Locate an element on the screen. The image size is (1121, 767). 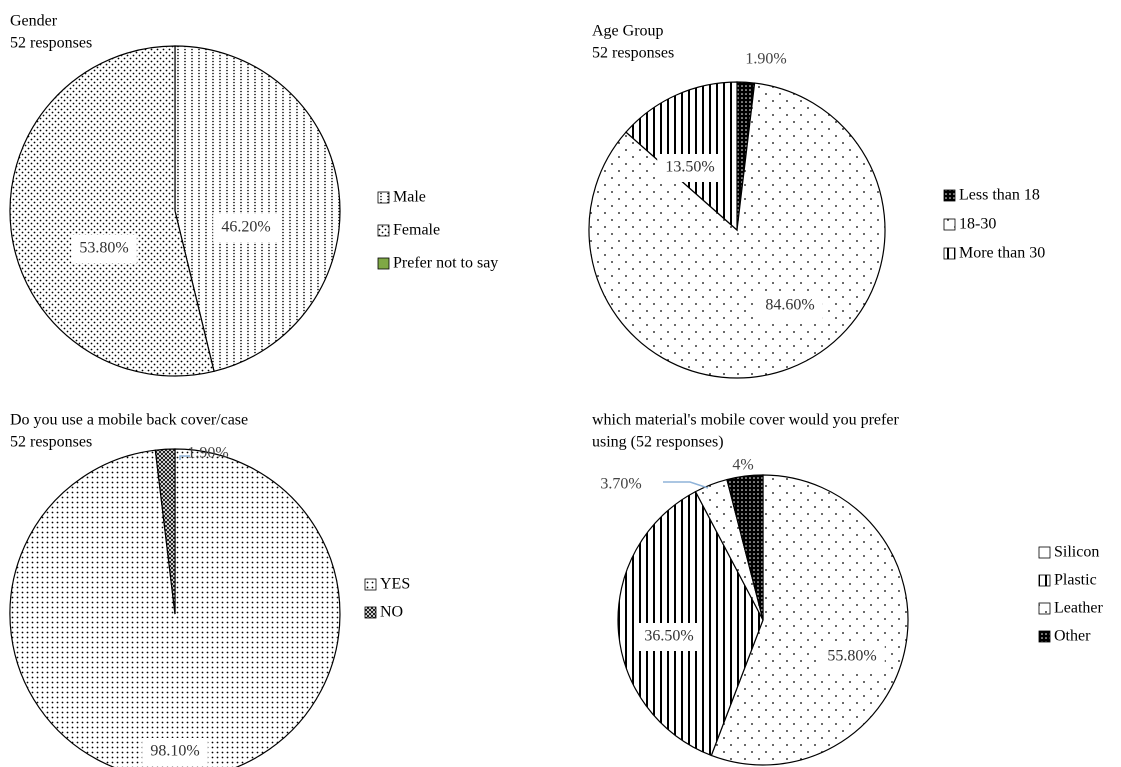
pie-slice-other is located at coordinates (745, 547).